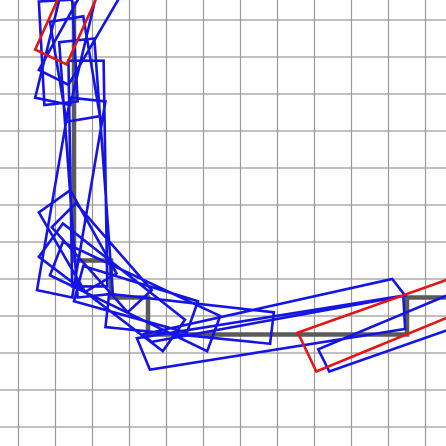 The height and width of the screenshot is (446, 446). I want to click on footprint-rectangle-start, so click(65, 33).